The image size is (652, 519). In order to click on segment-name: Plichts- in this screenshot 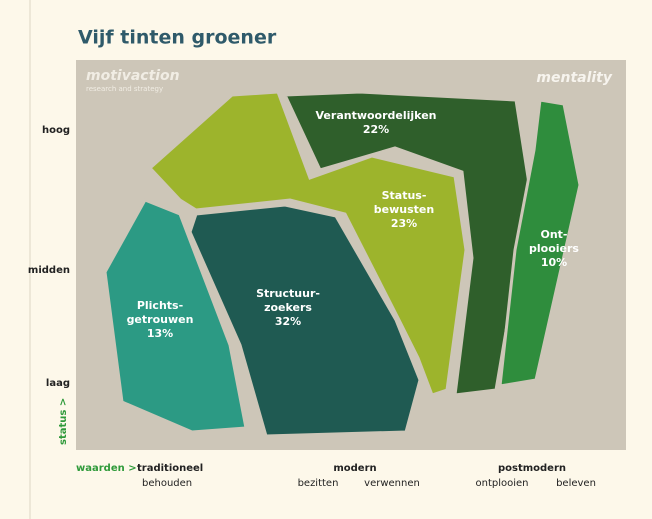, I will do `click(160, 305)`.